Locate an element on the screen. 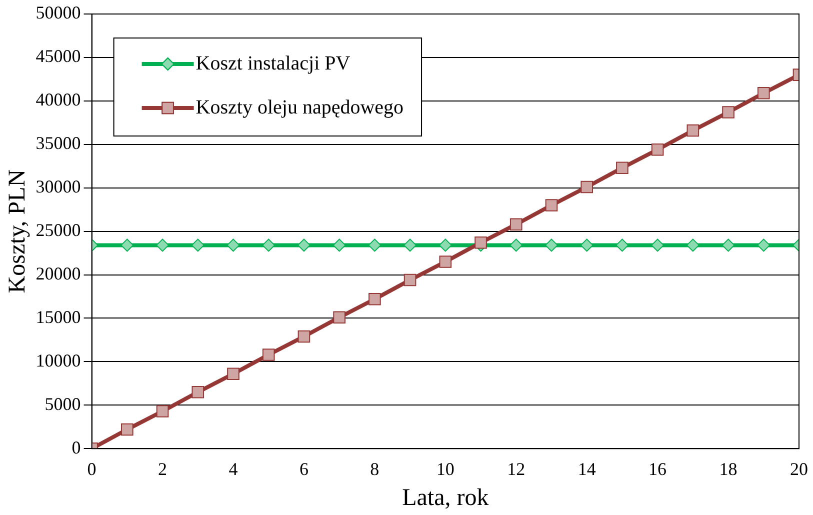 This screenshot has width=813, height=515. x-axis-title: Lata, rok is located at coordinates (445, 497).